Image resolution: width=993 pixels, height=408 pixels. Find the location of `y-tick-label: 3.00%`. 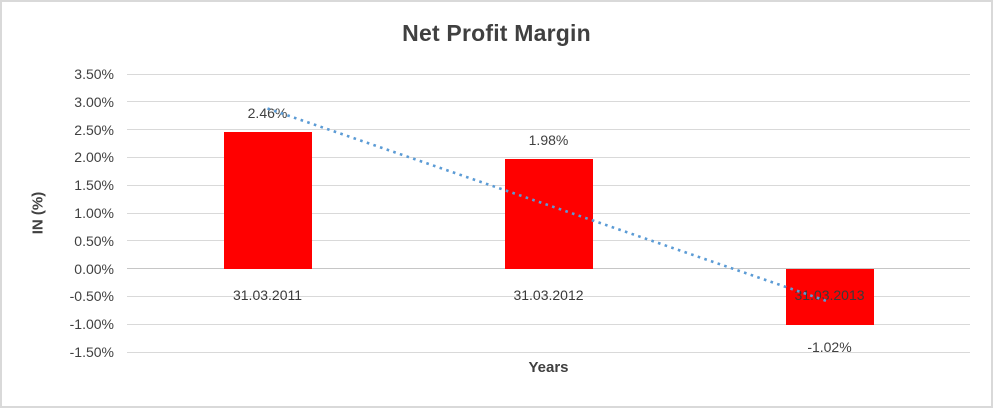

y-tick-label: 3.00% is located at coordinates (94, 101).